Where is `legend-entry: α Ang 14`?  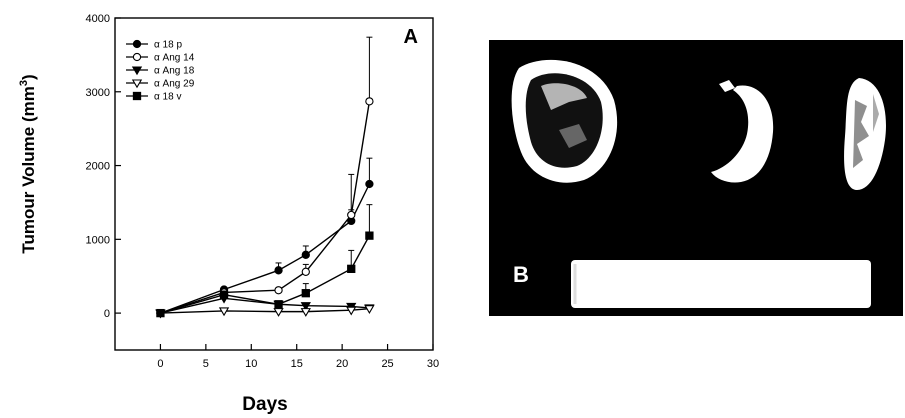 legend-entry: α Ang 14 is located at coordinates (160, 58).